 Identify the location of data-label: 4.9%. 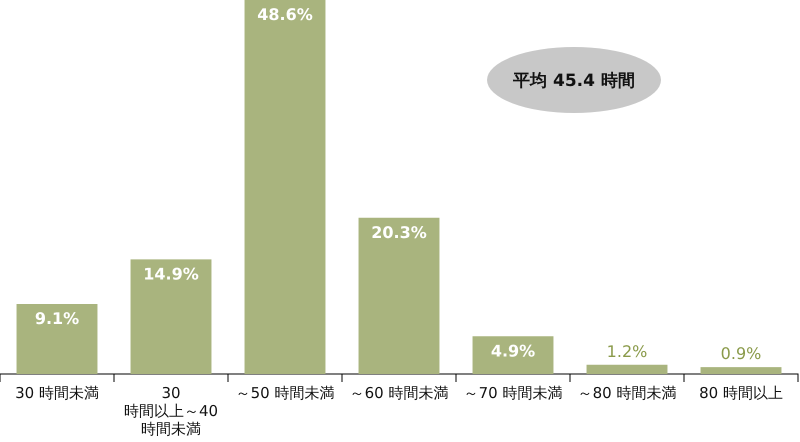
(513, 350).